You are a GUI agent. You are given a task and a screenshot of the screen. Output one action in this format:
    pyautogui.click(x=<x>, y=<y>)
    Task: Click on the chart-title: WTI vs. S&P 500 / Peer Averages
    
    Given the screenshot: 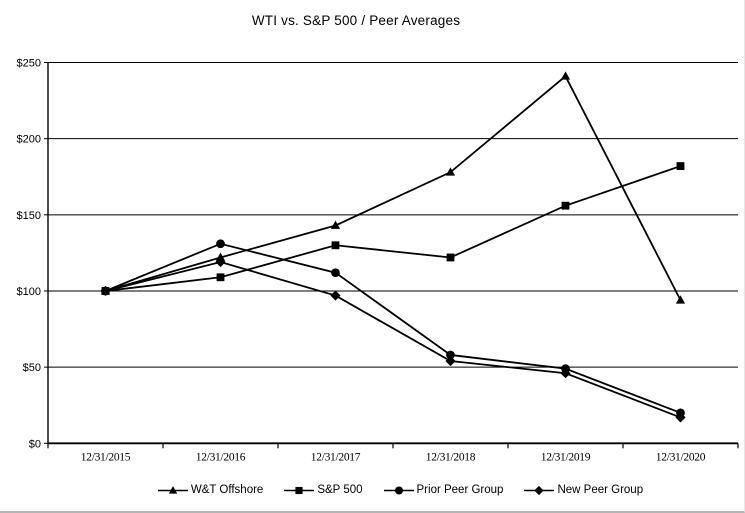 What is the action you would take?
    pyautogui.click(x=356, y=20)
    